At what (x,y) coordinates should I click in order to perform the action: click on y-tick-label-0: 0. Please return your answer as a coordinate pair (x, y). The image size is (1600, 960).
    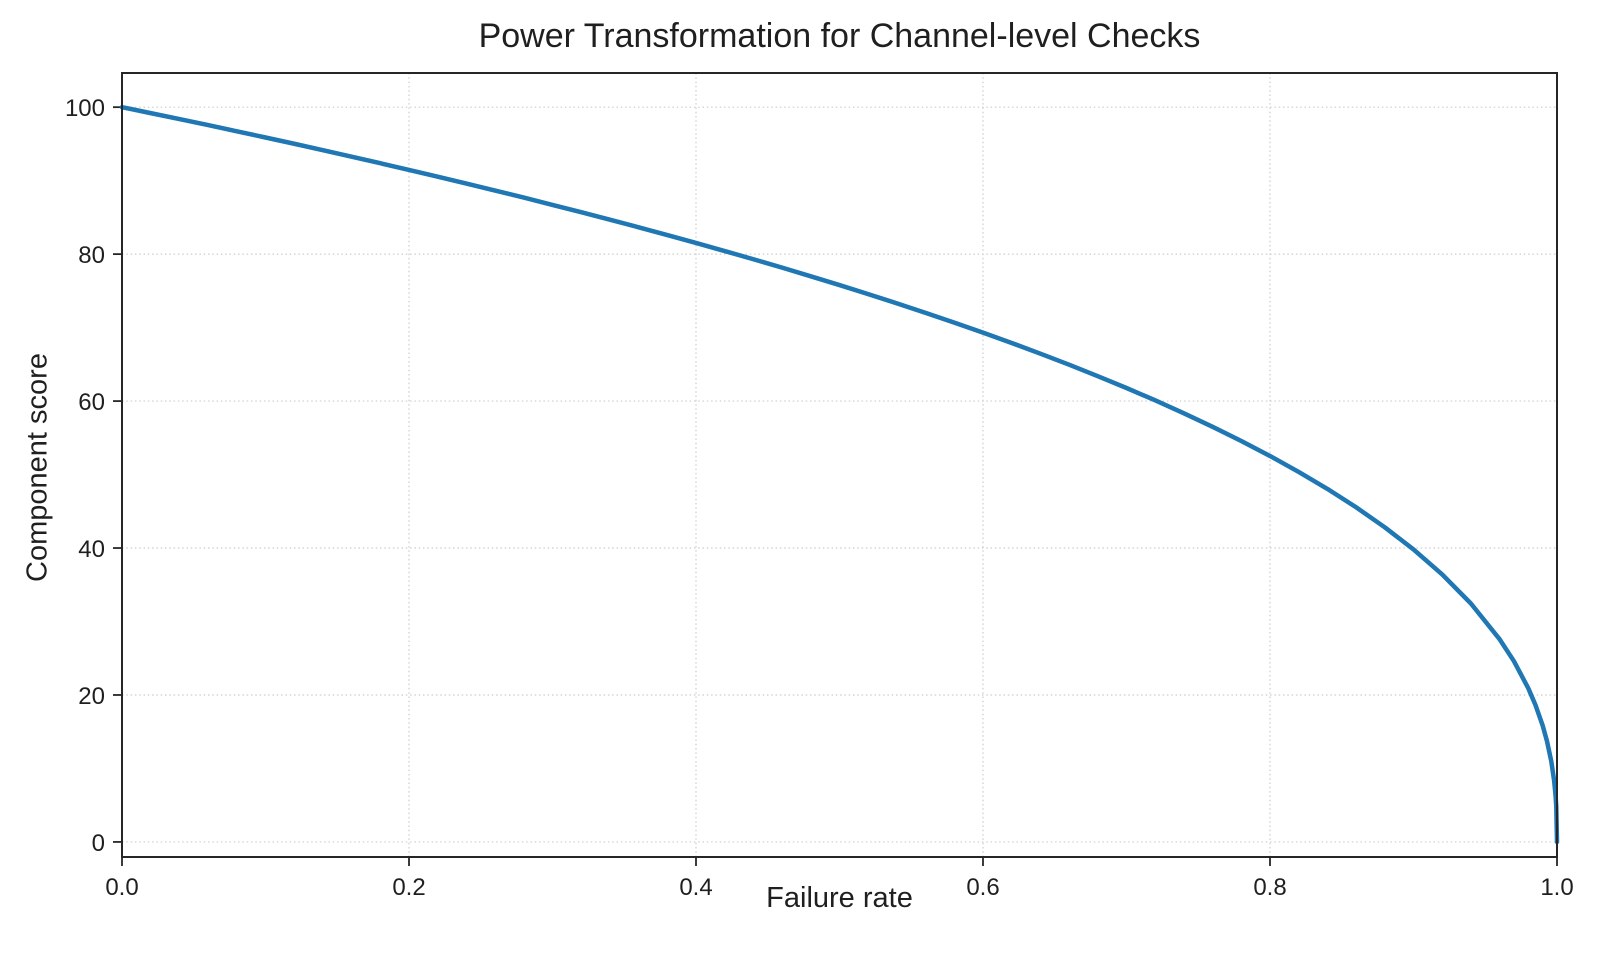
    Looking at the image, I should click on (98, 843).